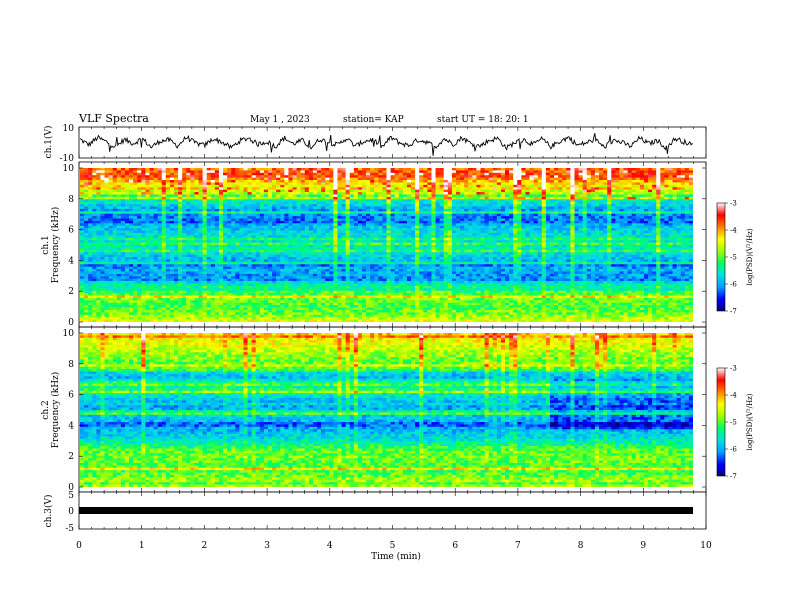  Describe the element at coordinates (386, 144) in the screenshot. I see `ch1-waveform-line` at that location.